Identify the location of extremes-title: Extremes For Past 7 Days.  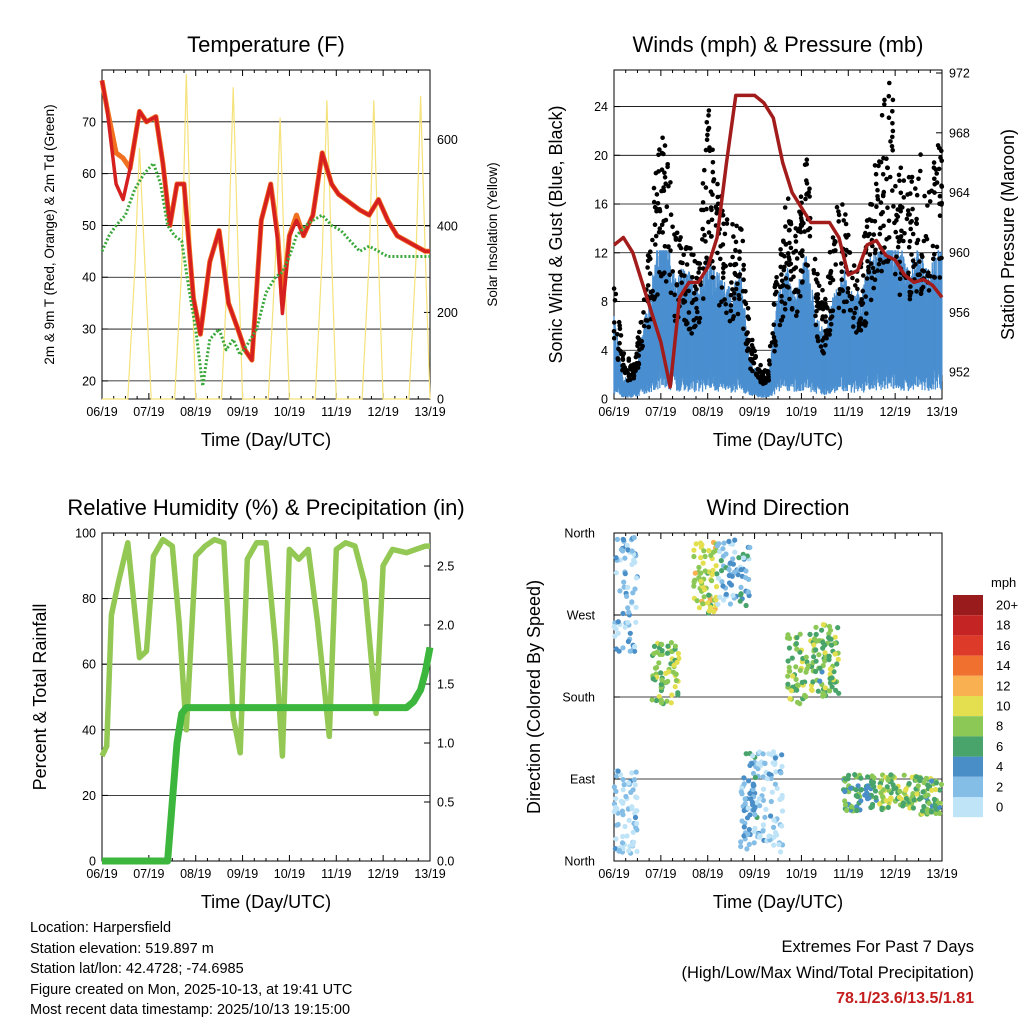
(877, 947).